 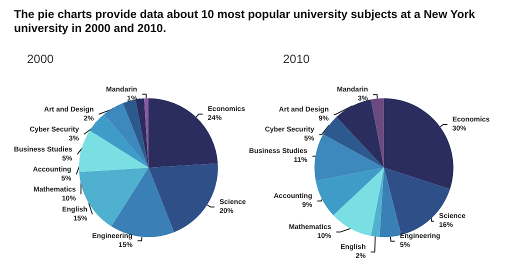 What do you see at coordinates (40, 59) in the screenshot?
I see `chart-title: 2000` at bounding box center [40, 59].